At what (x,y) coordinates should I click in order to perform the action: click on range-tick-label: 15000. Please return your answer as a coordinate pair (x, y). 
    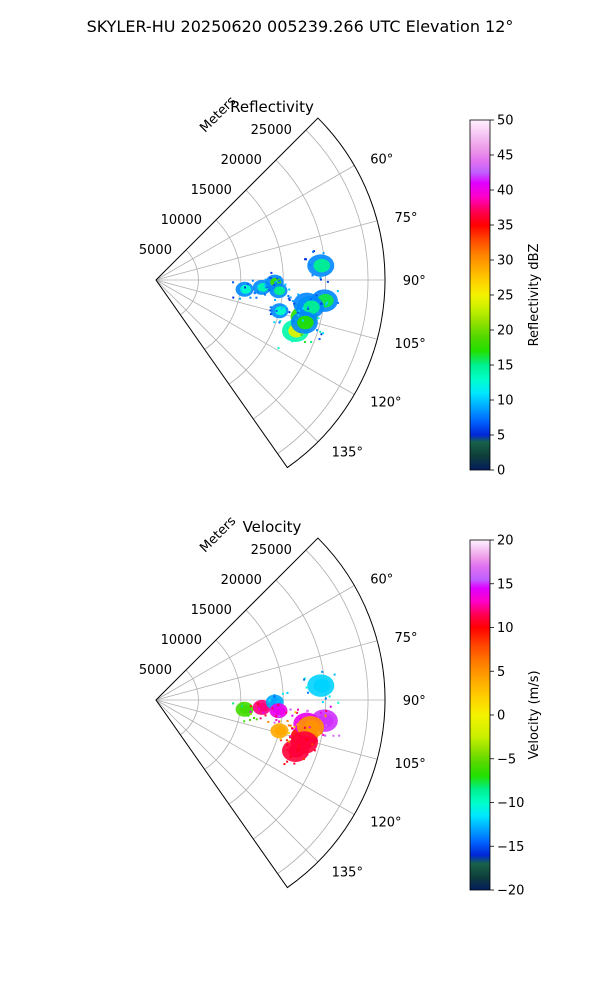
    Looking at the image, I should click on (211, 610).